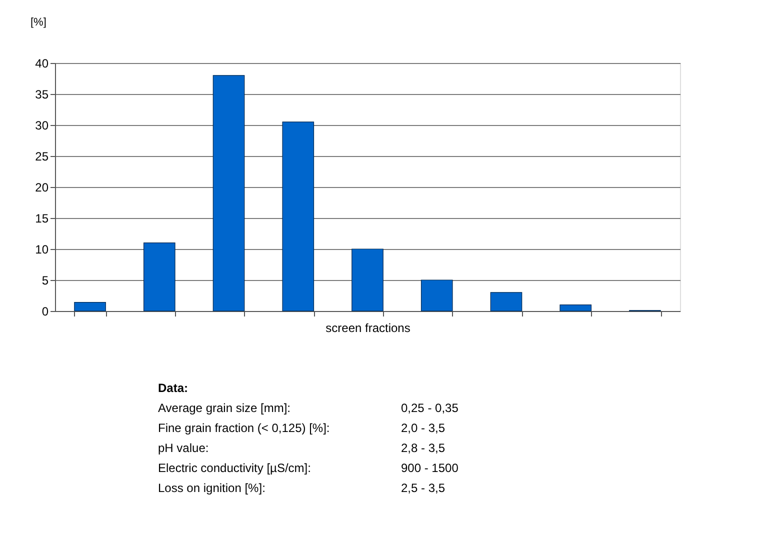  What do you see at coordinates (45, 311) in the screenshot?
I see `y-tick-label: 0` at bounding box center [45, 311].